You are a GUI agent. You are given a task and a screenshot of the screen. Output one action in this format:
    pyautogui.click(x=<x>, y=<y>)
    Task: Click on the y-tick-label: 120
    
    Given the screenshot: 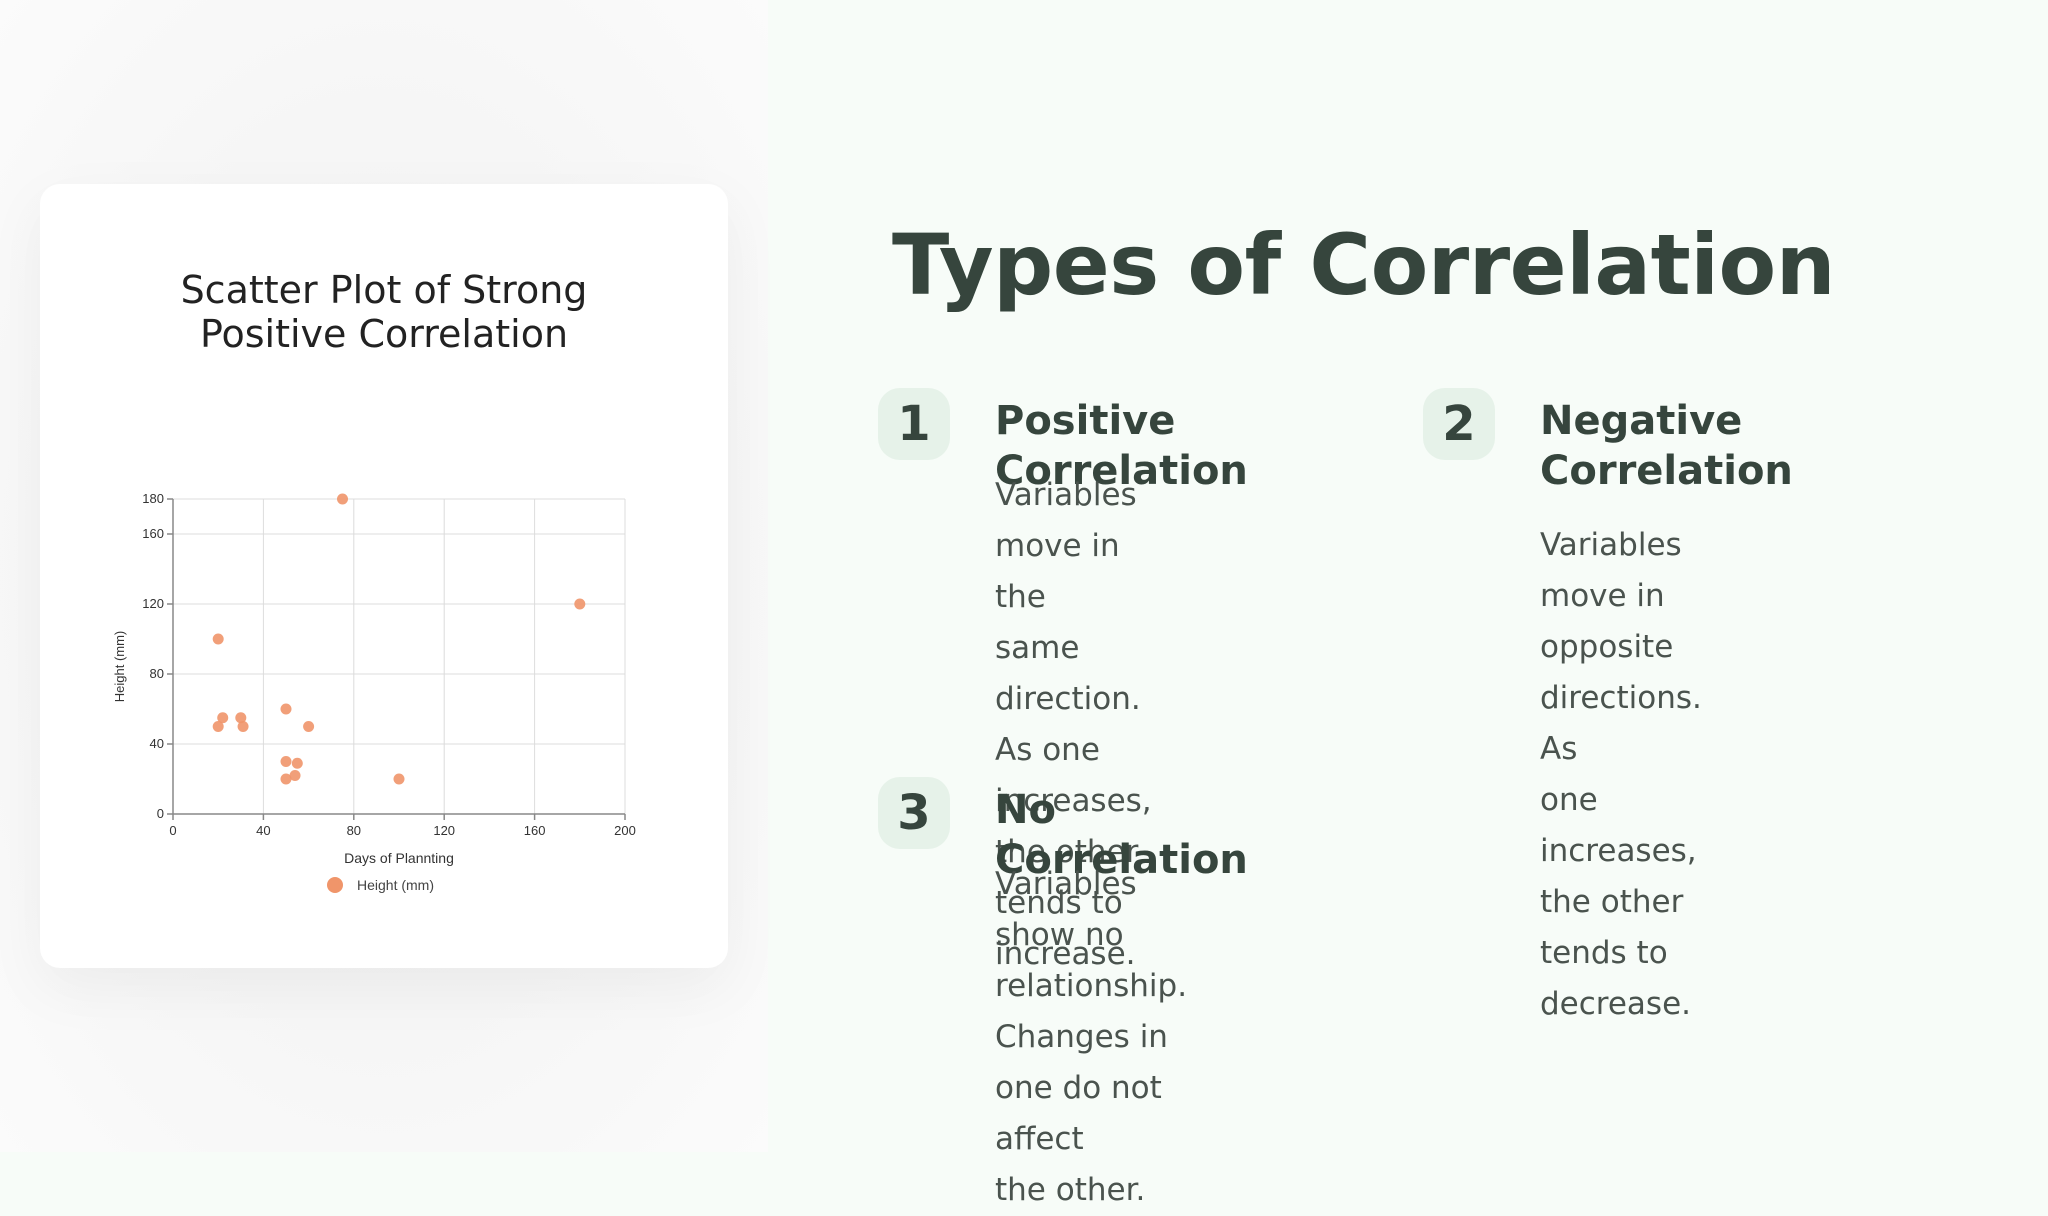 What is the action you would take?
    pyautogui.click(x=153, y=603)
    